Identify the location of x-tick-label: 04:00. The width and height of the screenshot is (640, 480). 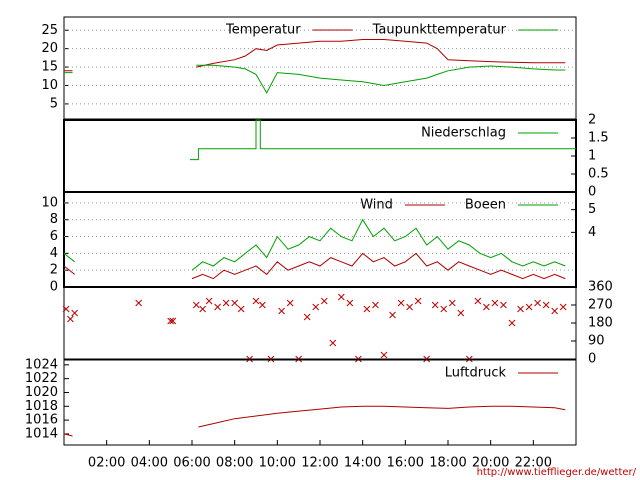
(149, 463).